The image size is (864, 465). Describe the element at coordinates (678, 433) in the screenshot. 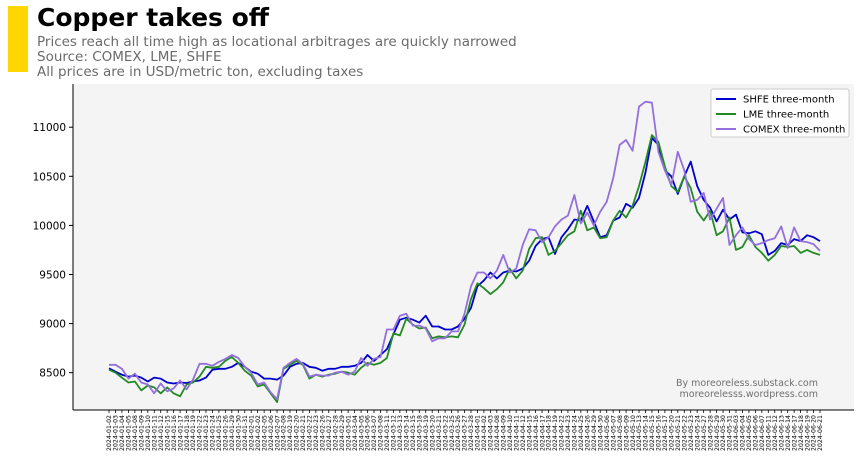

I see `x-tick-label: 2024-05-21` at that location.